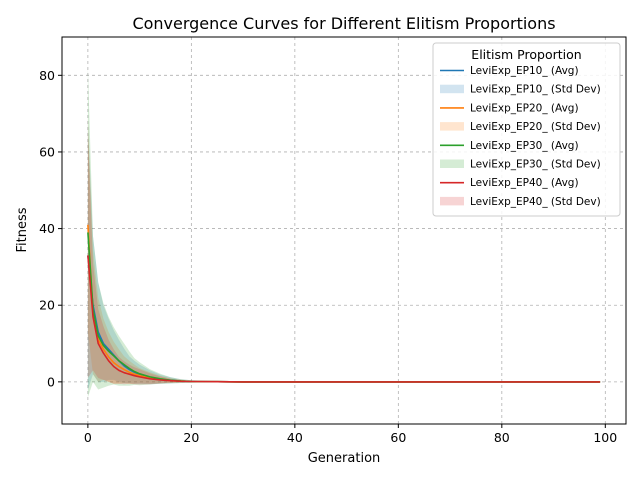 The width and height of the screenshot is (640, 480). I want to click on y-axis-ticks: 0 20 40 60 80, so click(50, 228).